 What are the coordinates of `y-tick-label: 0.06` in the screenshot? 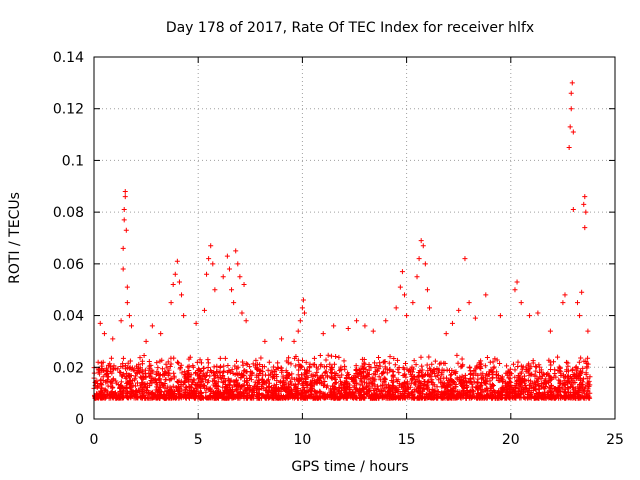 It's located at (68, 265).